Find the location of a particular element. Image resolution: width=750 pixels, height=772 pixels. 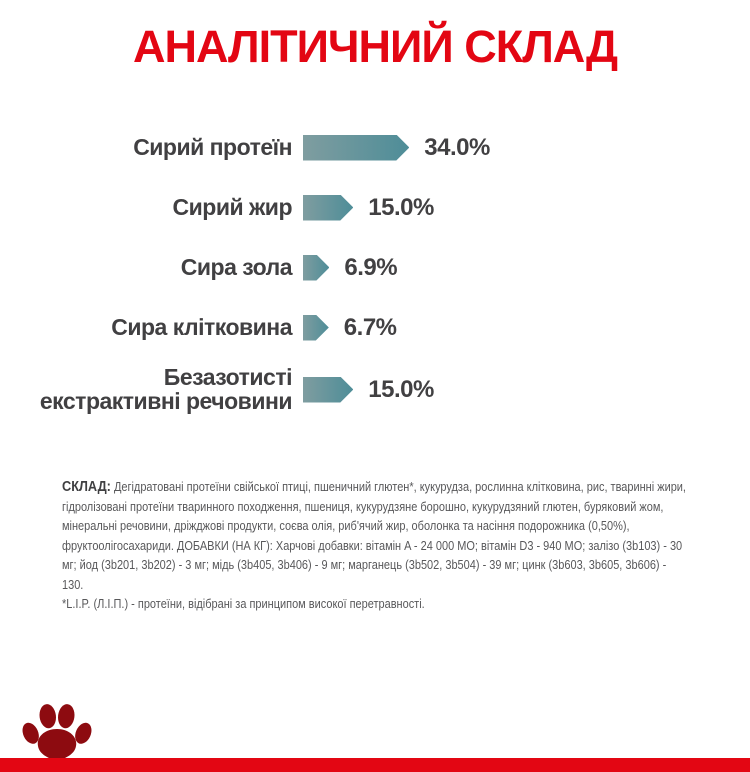

bar-value: 6.7% is located at coordinates (370, 327).